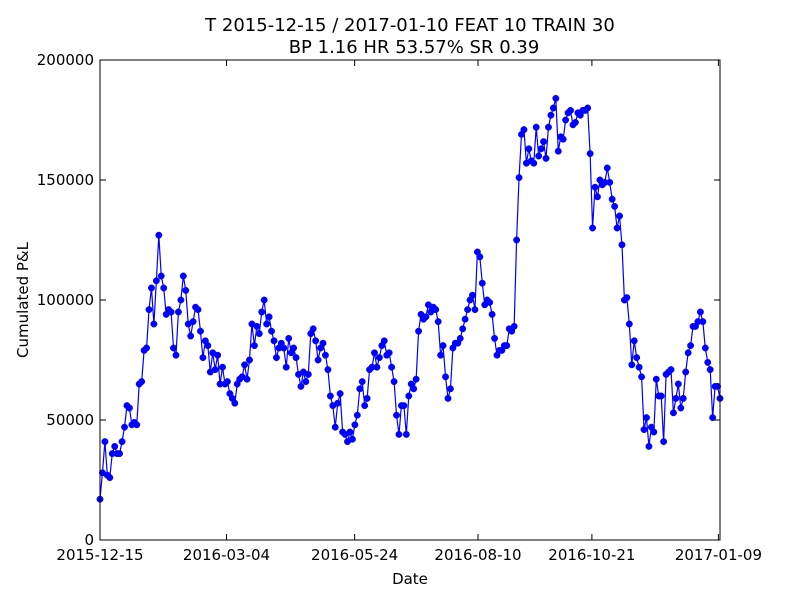 The width and height of the screenshot is (800, 600). Describe the element at coordinates (65, 60) in the screenshot. I see `y-tick-label: 200000` at that location.